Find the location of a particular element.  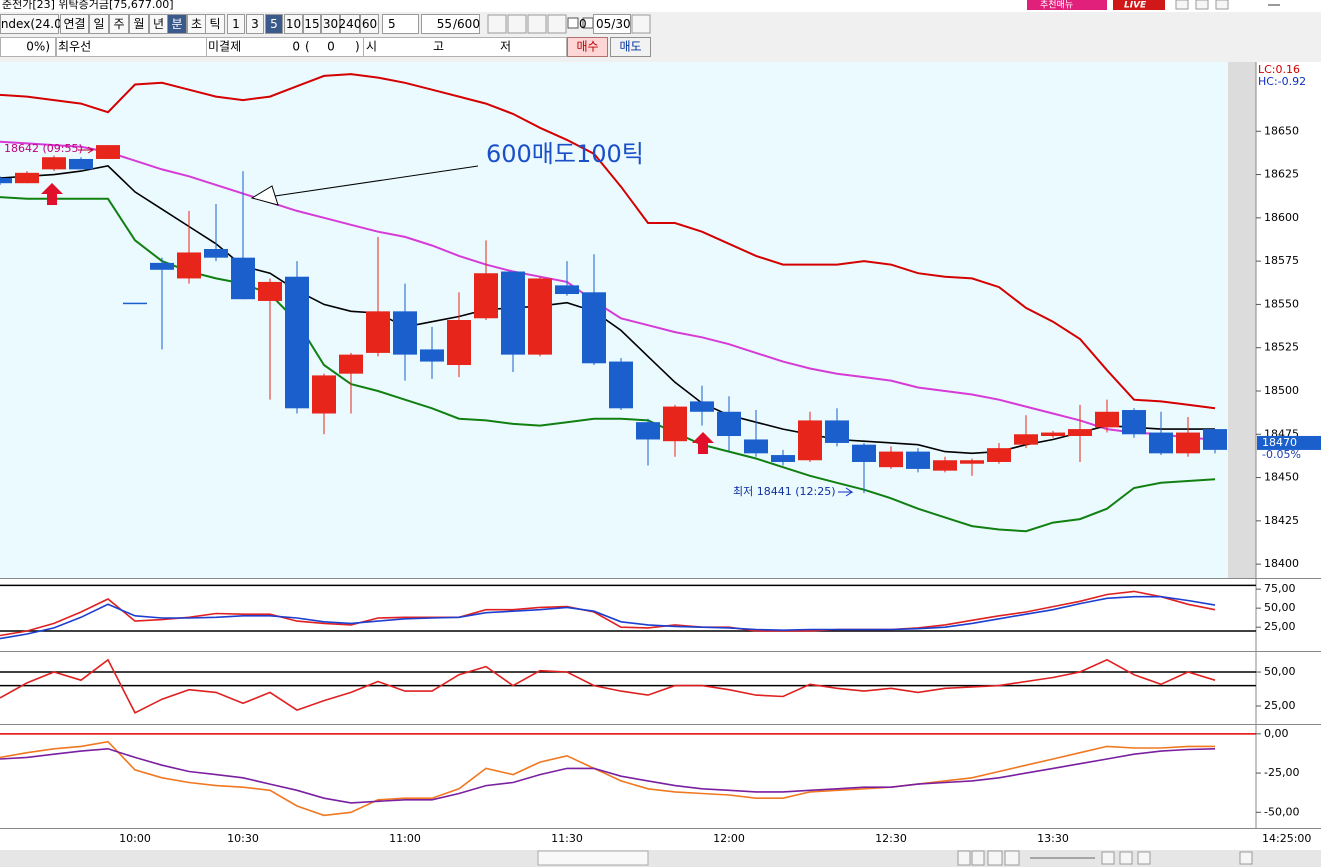

toolbar-label: 3 is located at coordinates (255, 24).